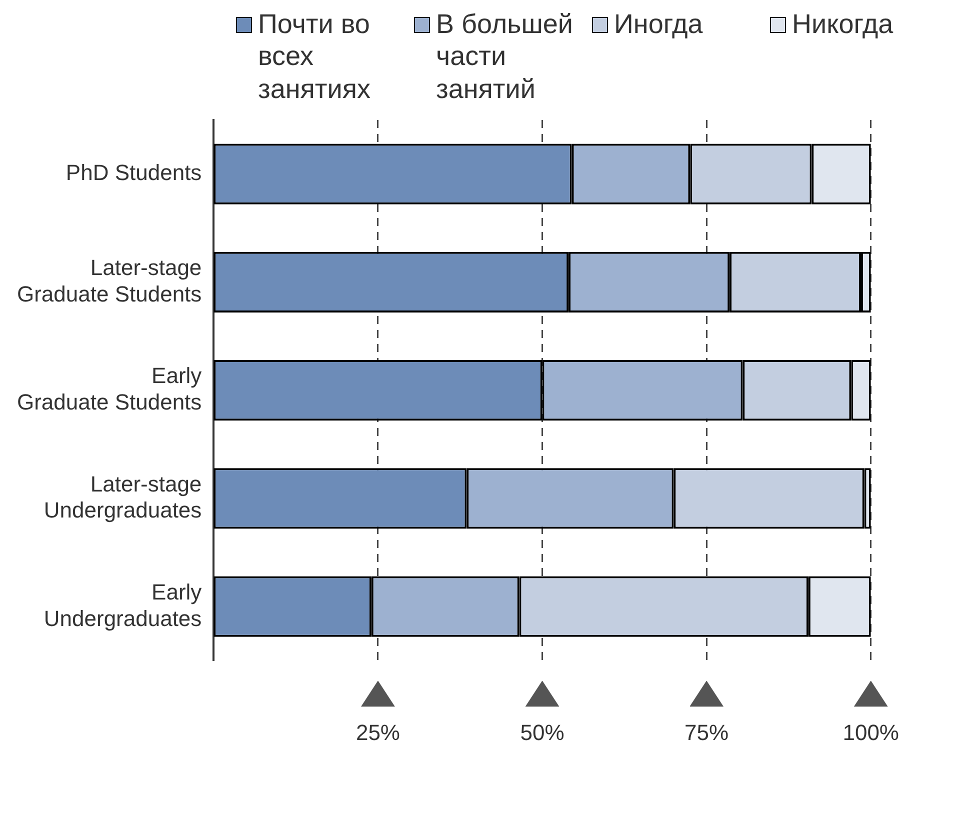 This screenshot has height=817, width=959. Describe the element at coordinates (123, 605) in the screenshot. I see `y-tick-label: Early Undergraduates` at that location.